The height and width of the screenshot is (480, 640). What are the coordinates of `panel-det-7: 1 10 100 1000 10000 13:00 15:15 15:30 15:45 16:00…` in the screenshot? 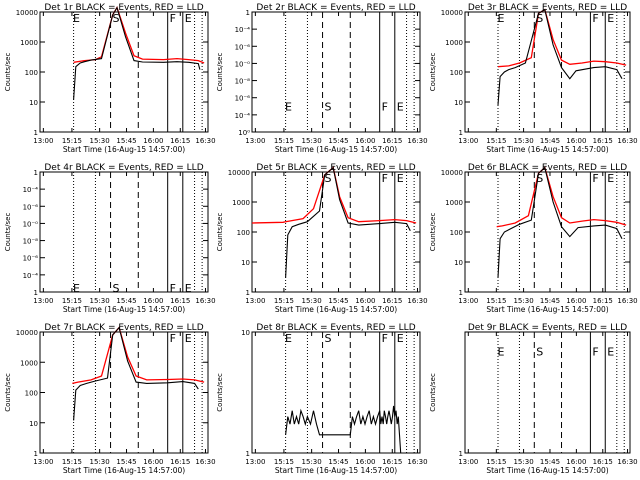 It's located at (110, 399).